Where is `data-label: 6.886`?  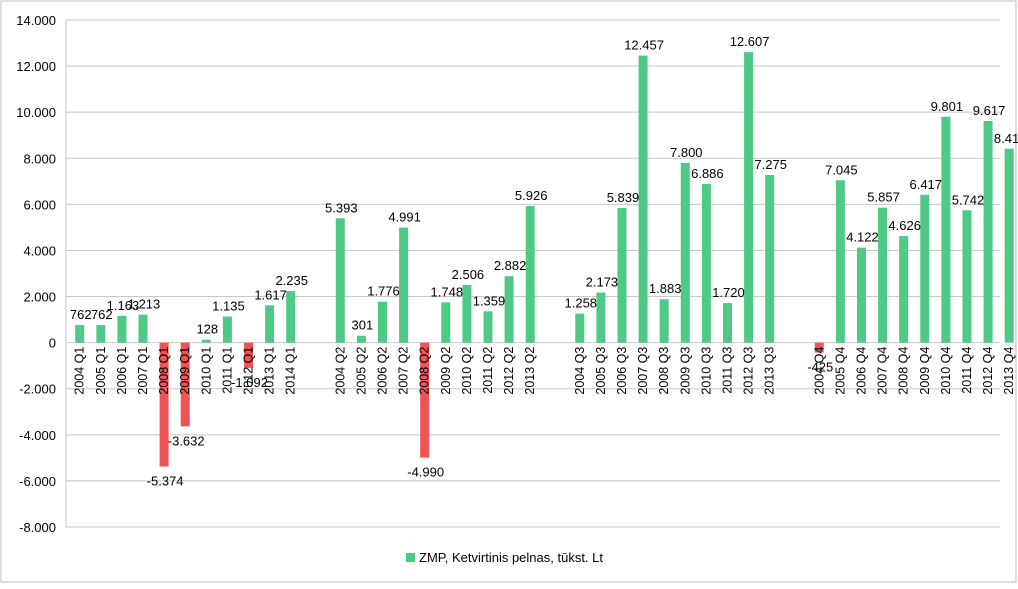
data-label: 6.886 is located at coordinates (707, 173).